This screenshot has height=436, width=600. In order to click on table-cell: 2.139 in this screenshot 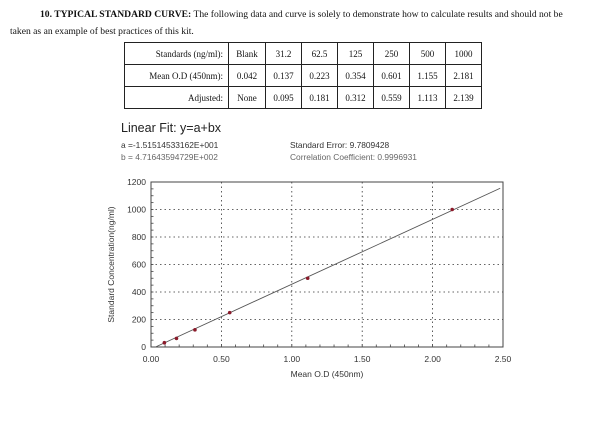, I will do `click(463, 97)`.